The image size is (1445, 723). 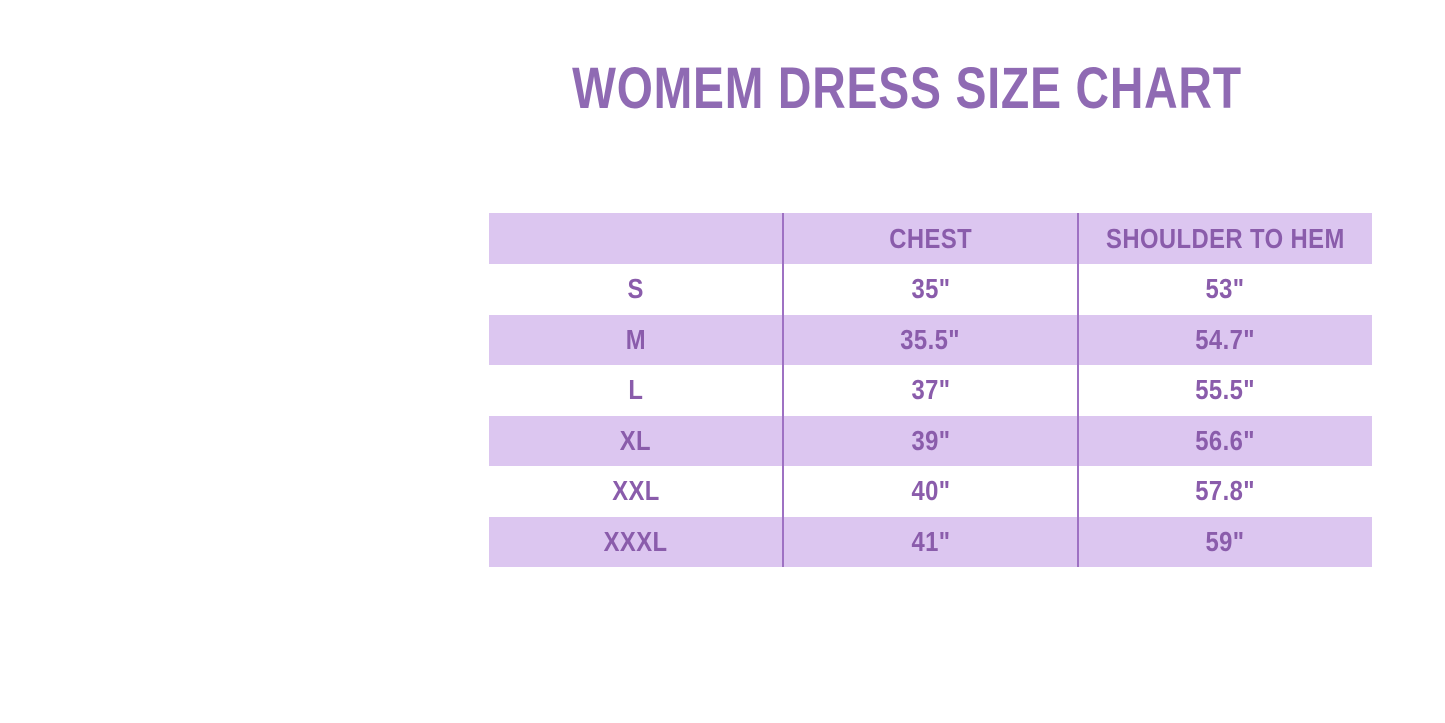 What do you see at coordinates (1224, 390) in the screenshot?
I see `shoulder-to-hem-cell: 55.5"` at bounding box center [1224, 390].